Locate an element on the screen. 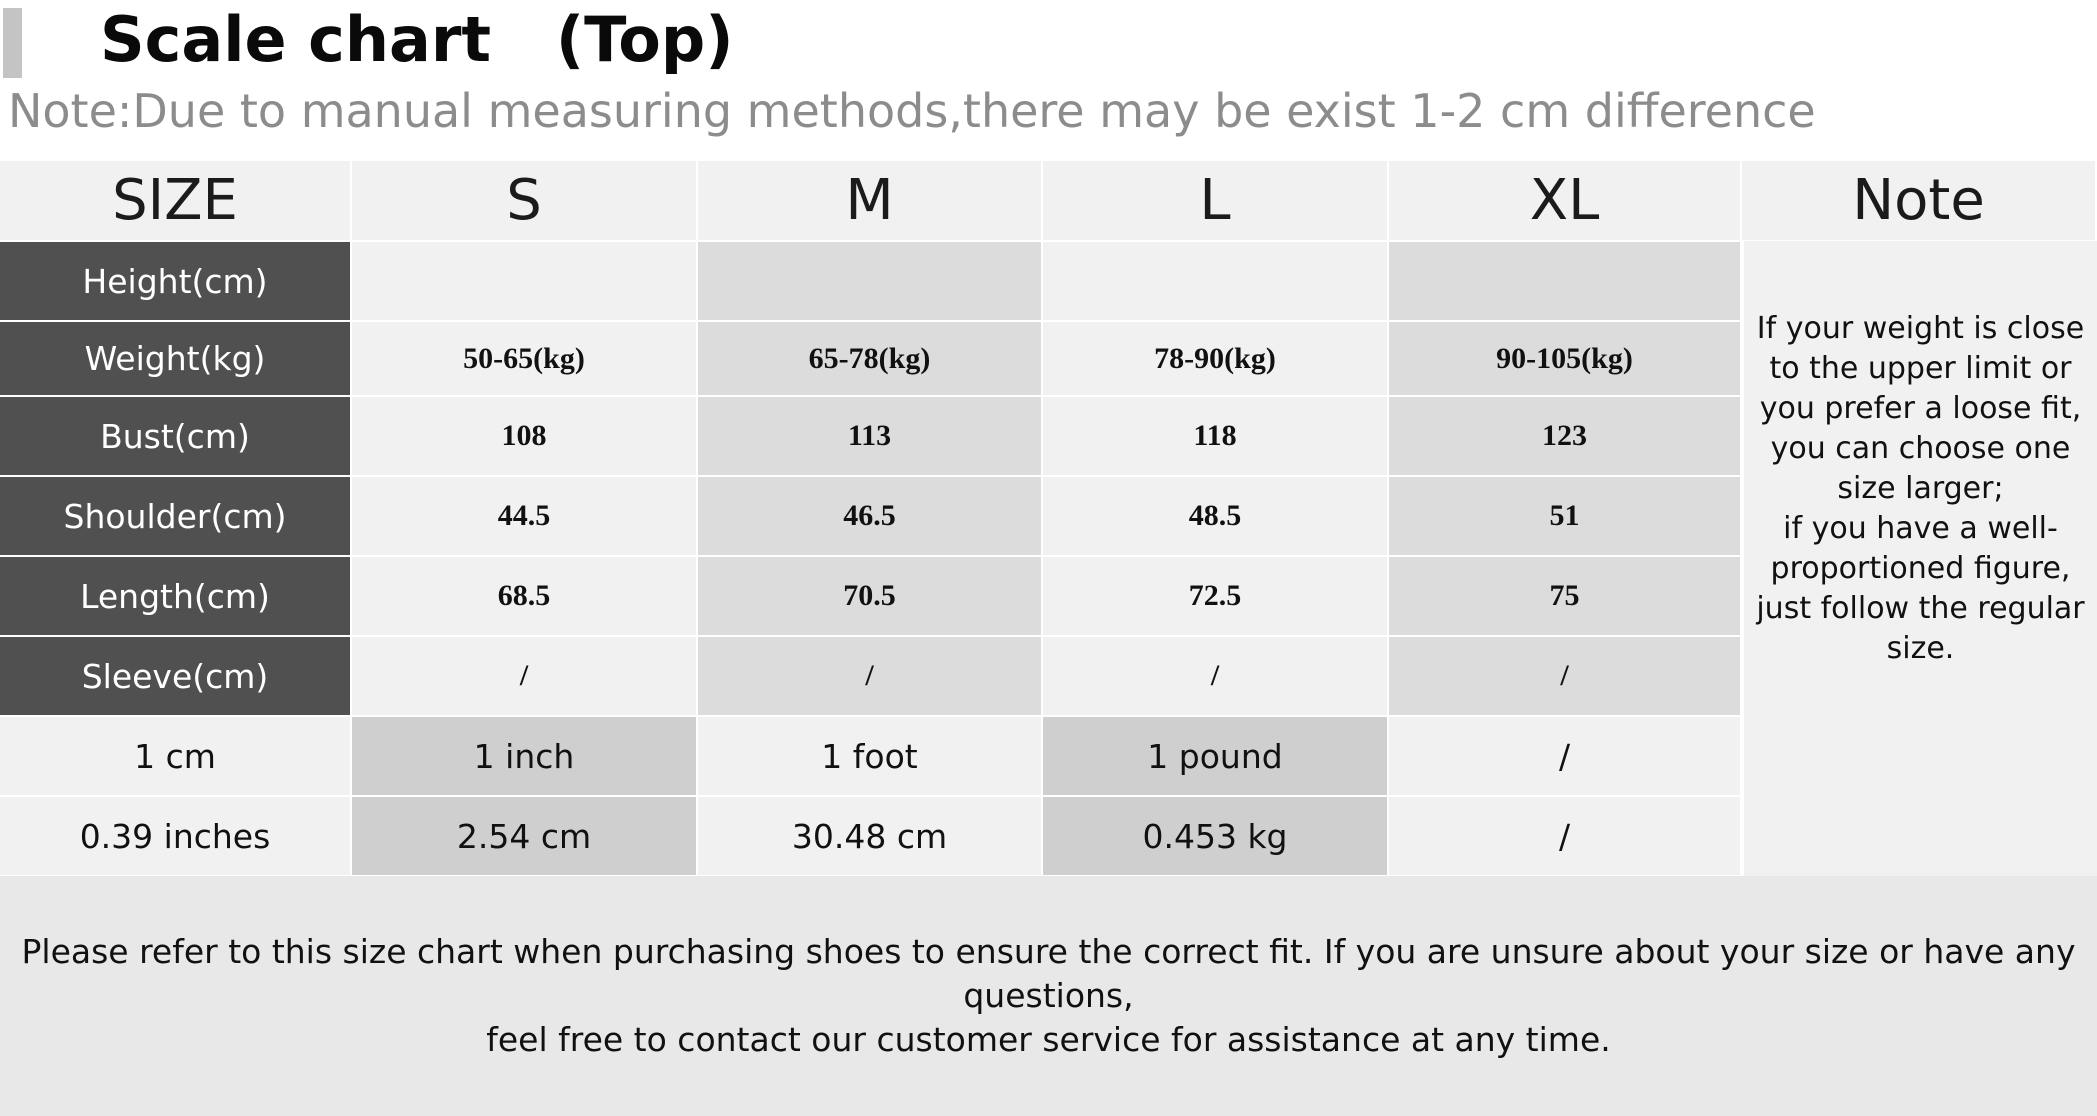  table-cell: 44.5 is located at coordinates (525, 516).